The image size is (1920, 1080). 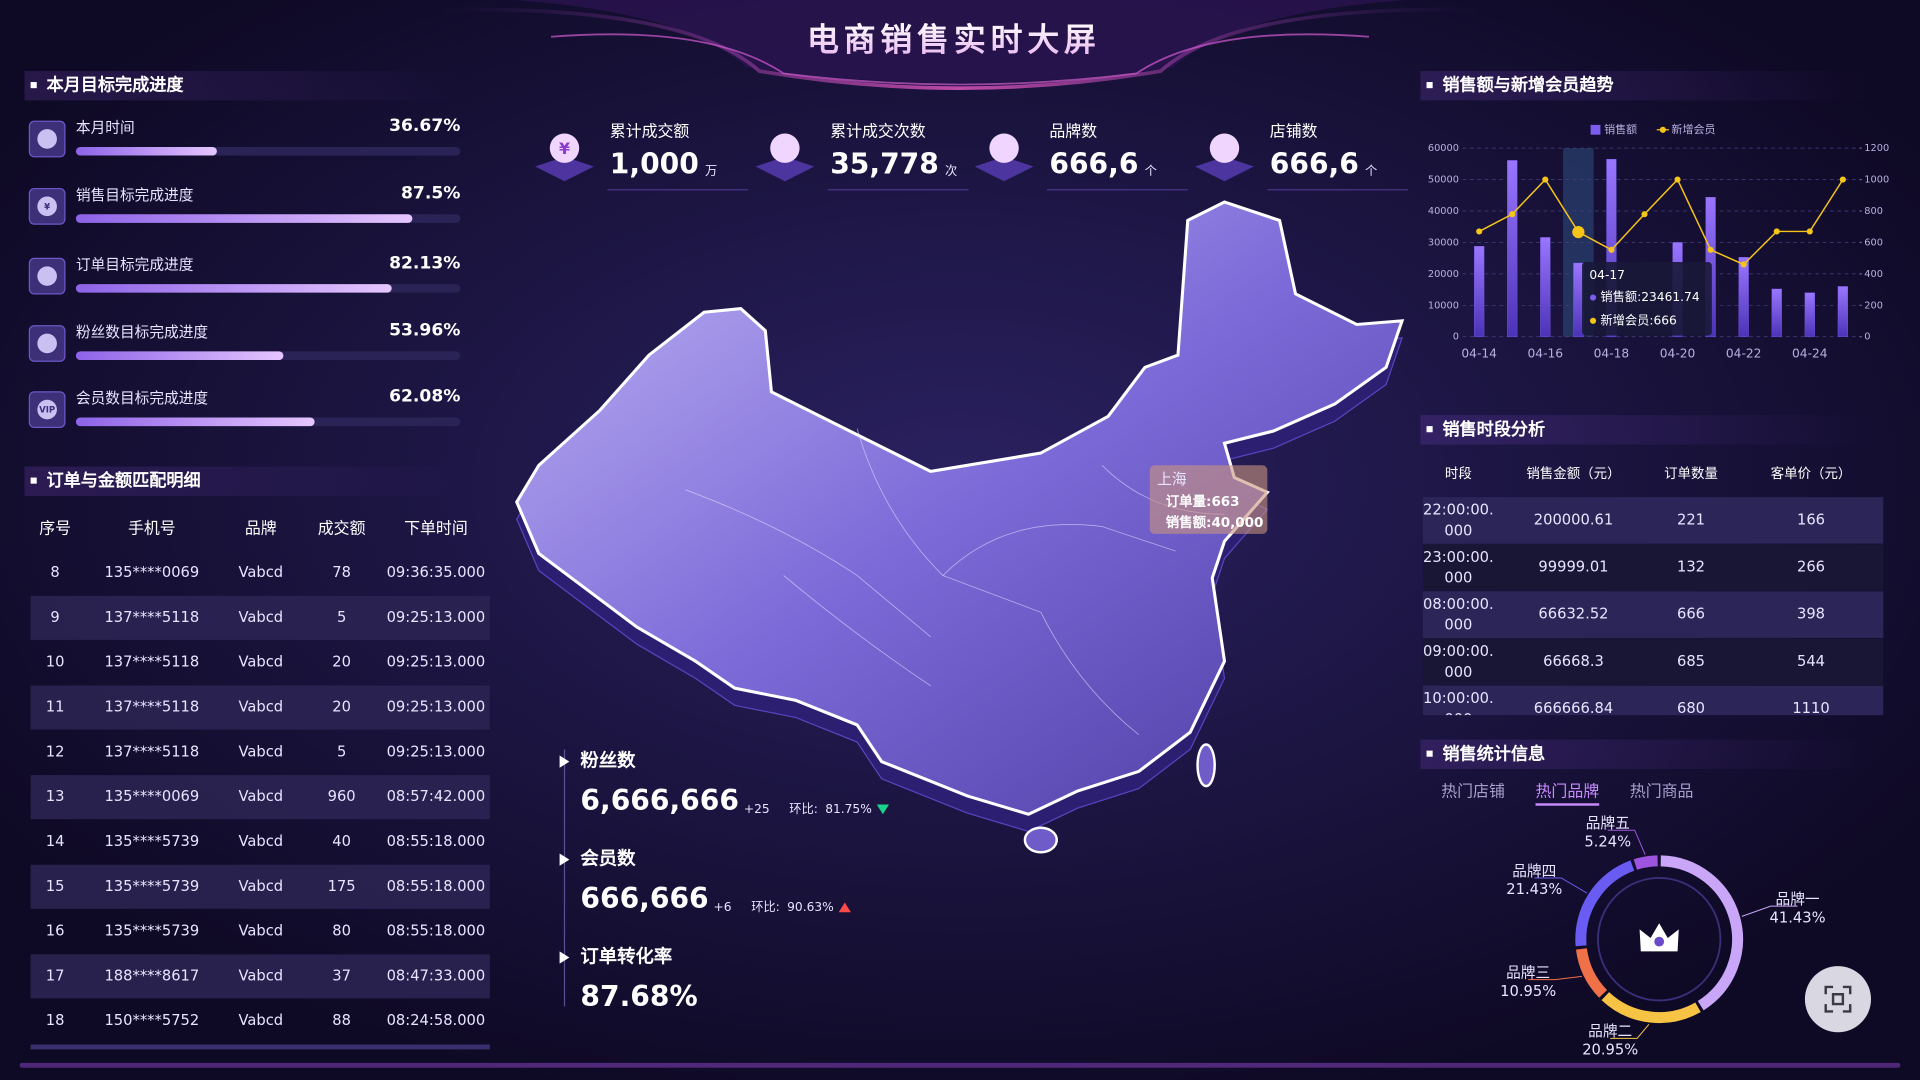 What do you see at coordinates (55, 975) in the screenshot?
I see `table-cell: 17` at bounding box center [55, 975].